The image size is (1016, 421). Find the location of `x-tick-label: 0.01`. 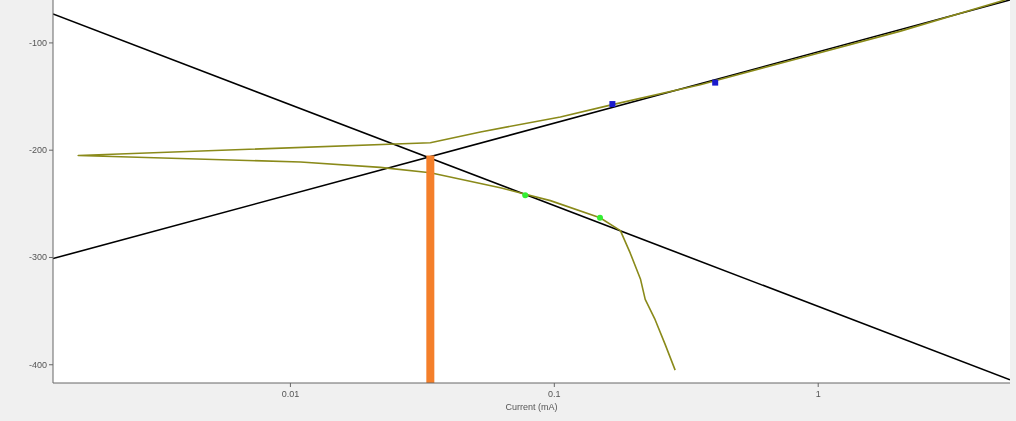

x-tick-label: 0.01 is located at coordinates (290, 394).